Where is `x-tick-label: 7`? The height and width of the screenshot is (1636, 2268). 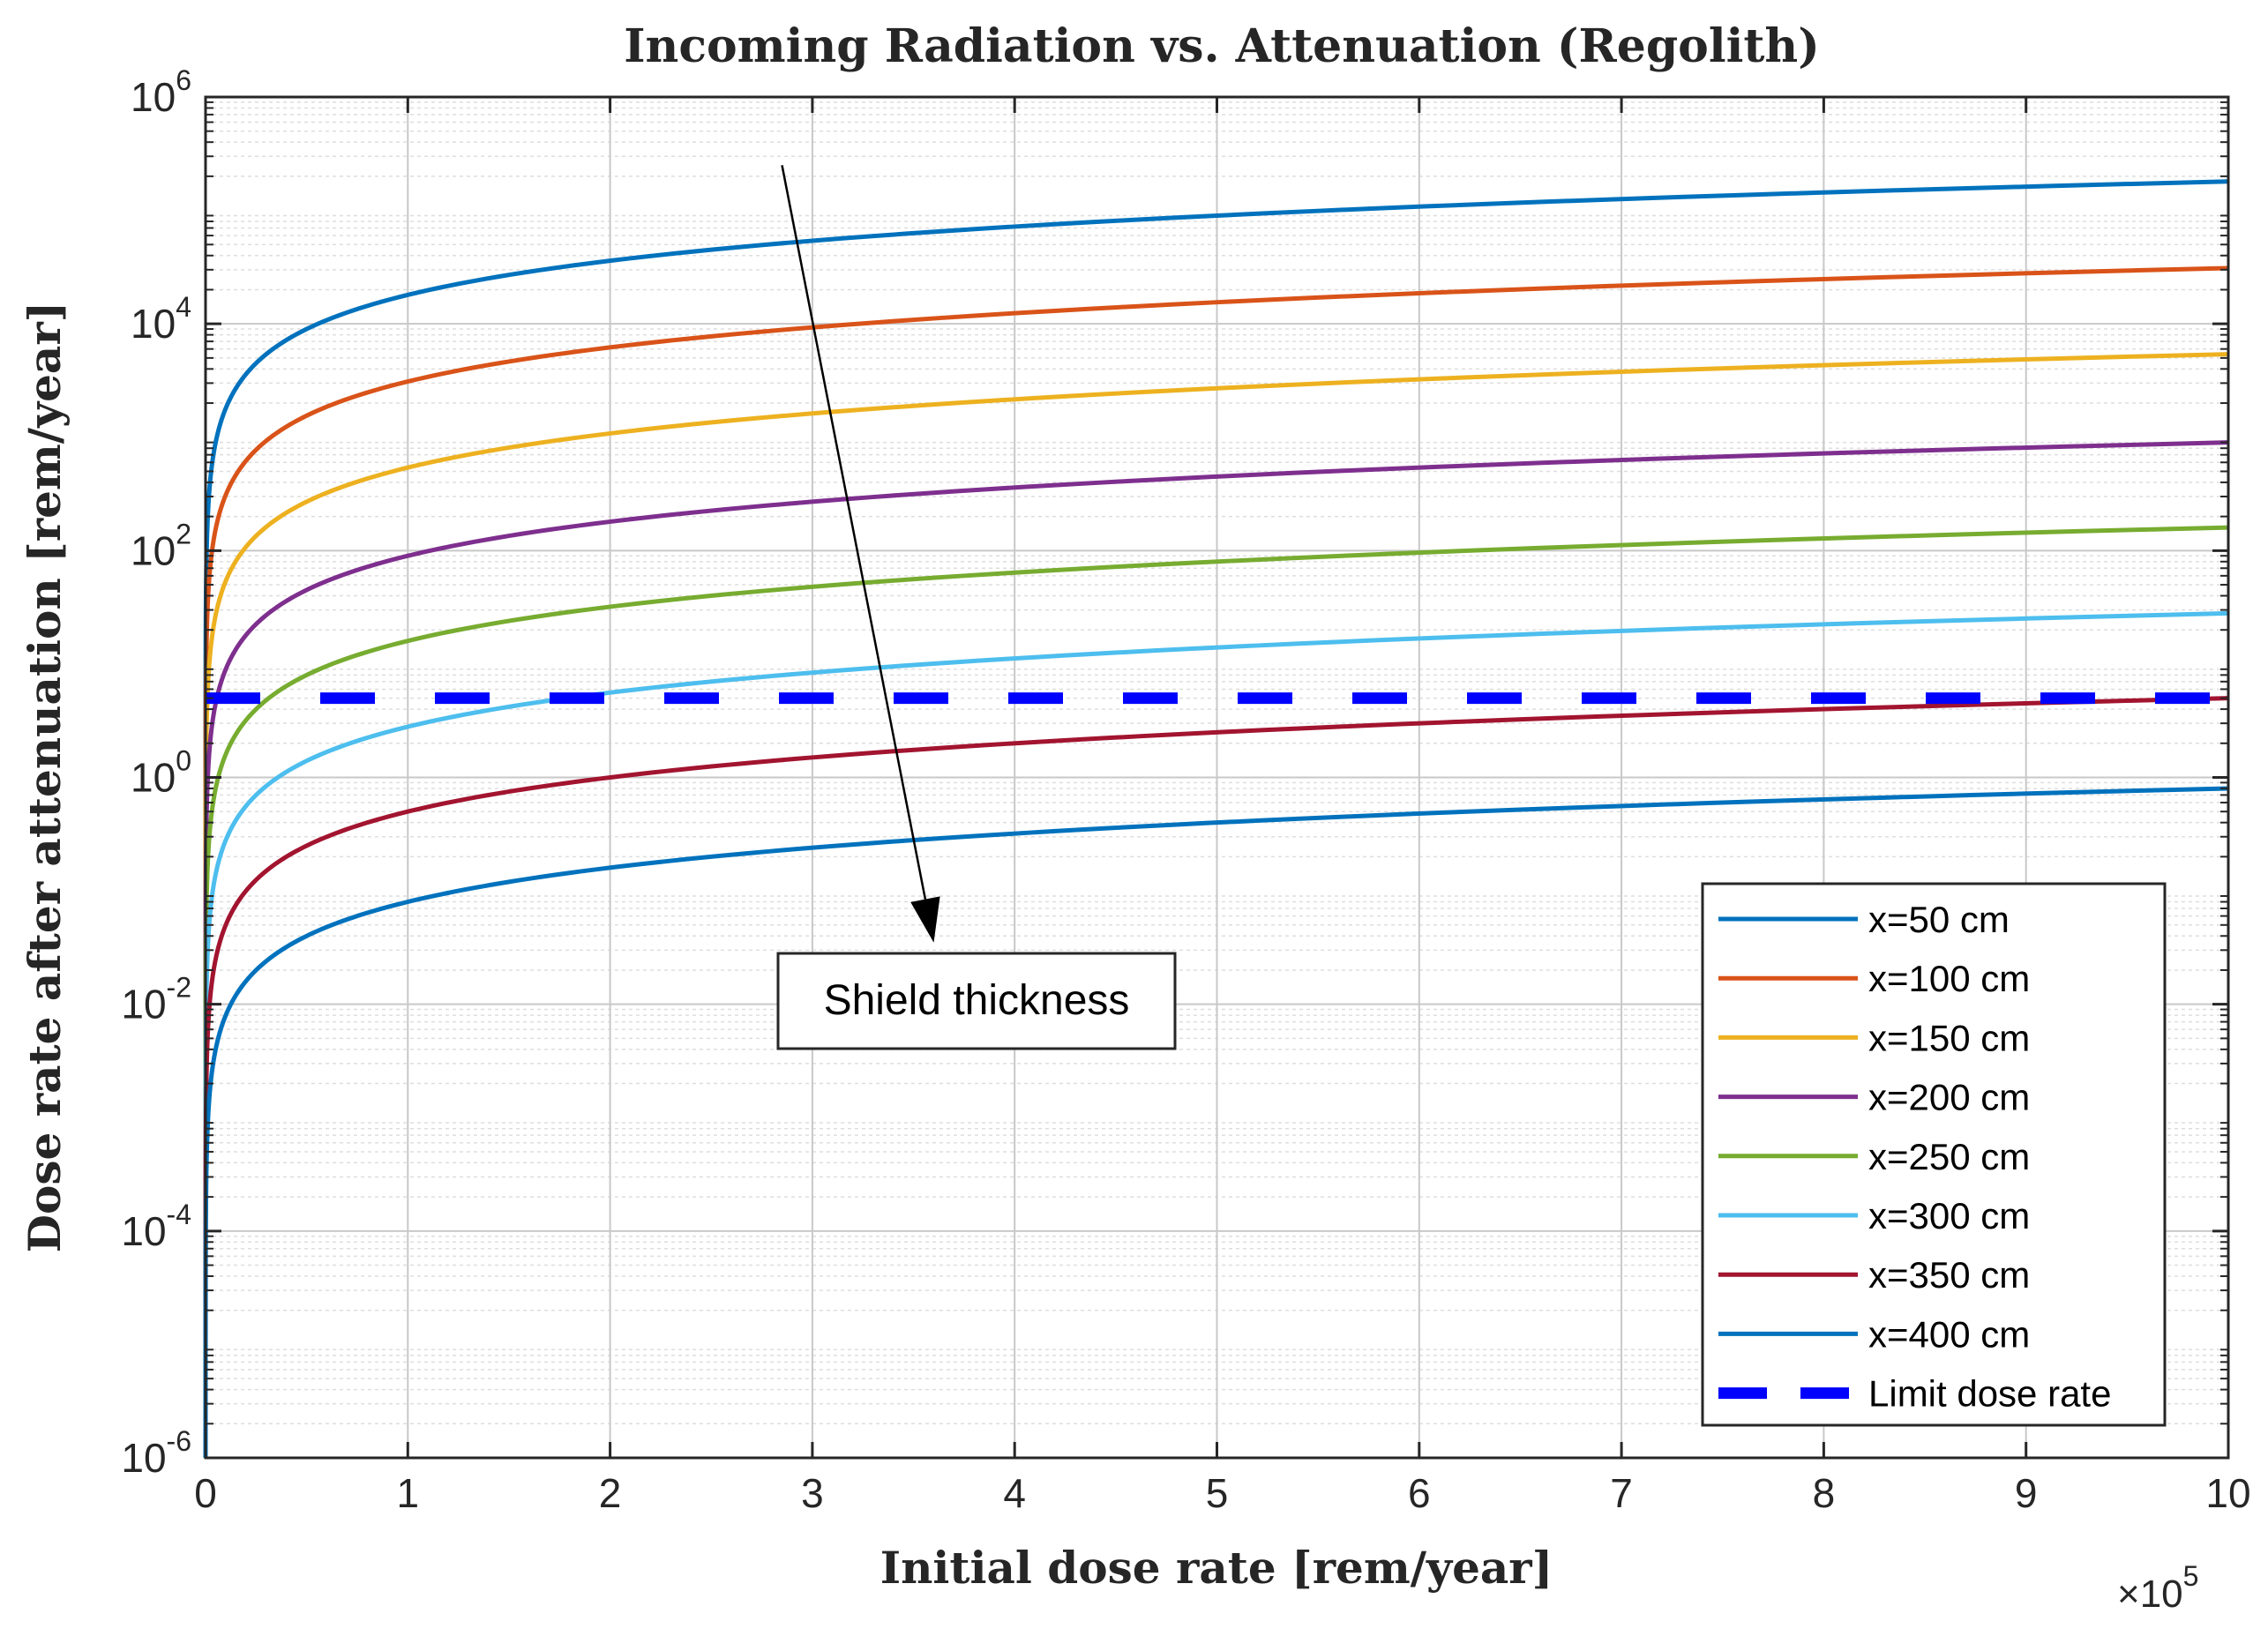
x-tick-label: 7 is located at coordinates (1621, 1493).